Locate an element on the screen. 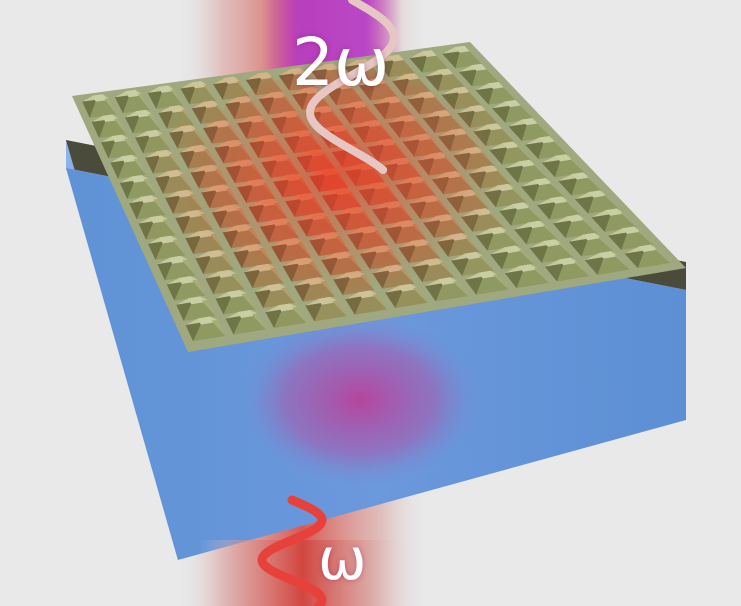 This screenshot has width=741, height=606. substrate-glow is located at coordinates (360, 400).